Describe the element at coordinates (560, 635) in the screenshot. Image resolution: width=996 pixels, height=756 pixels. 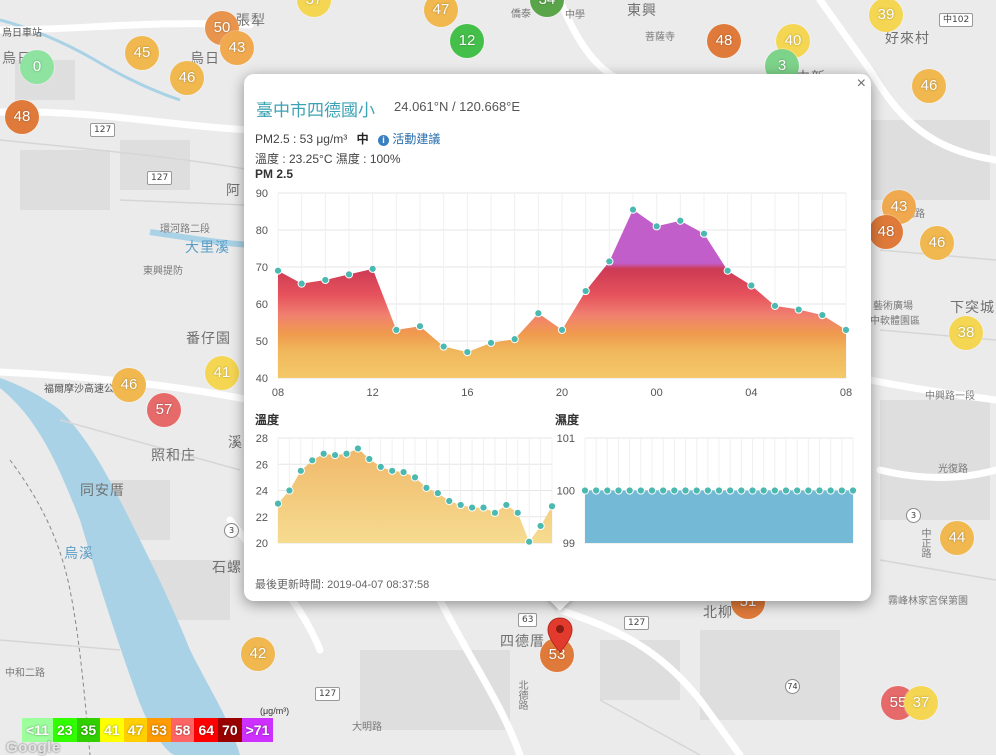
I see `location-pin-icon` at that location.